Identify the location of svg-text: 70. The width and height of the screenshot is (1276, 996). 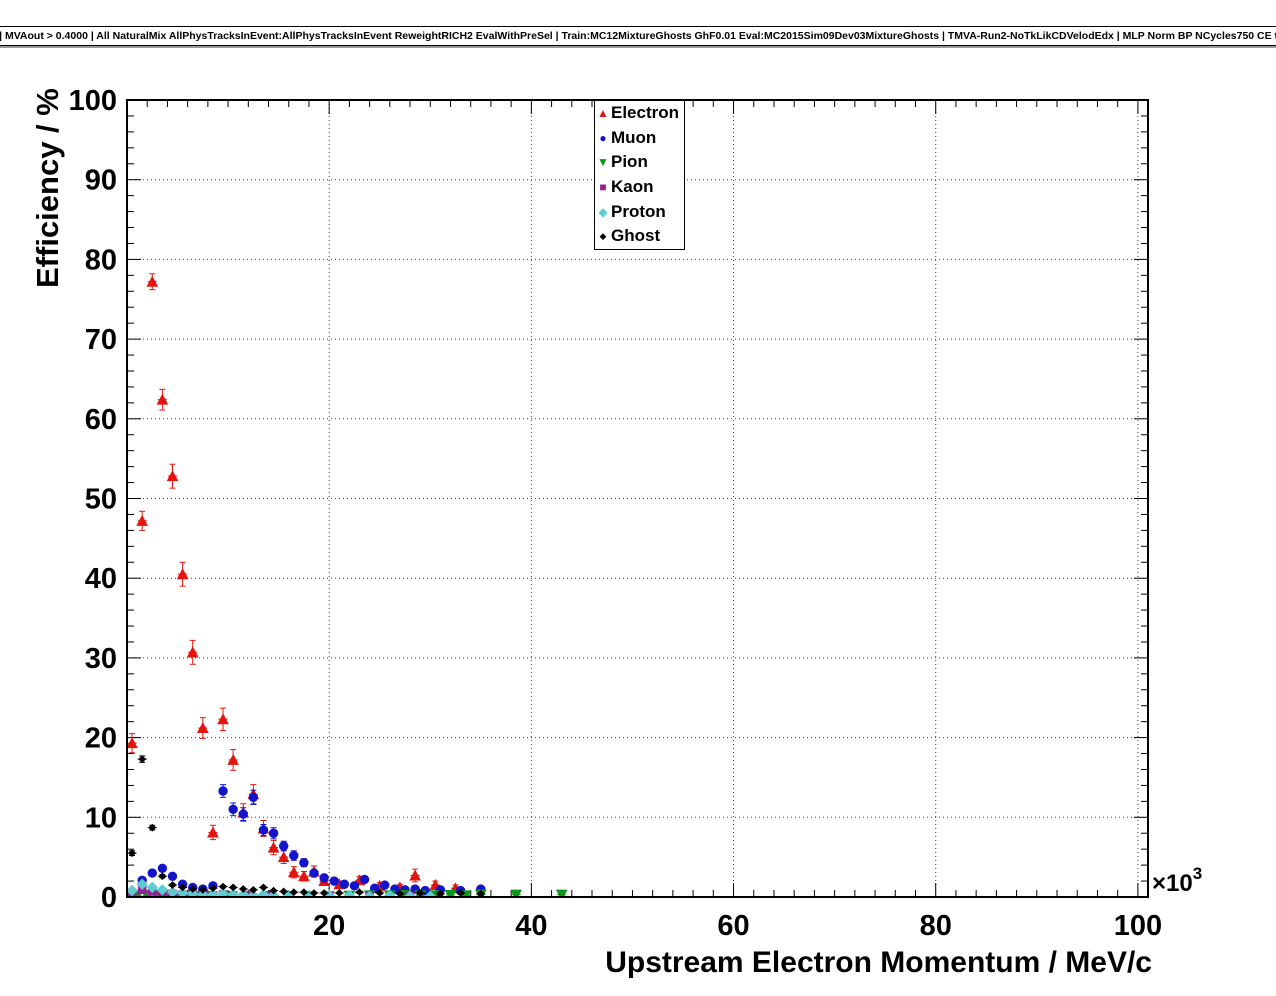
(101, 340).